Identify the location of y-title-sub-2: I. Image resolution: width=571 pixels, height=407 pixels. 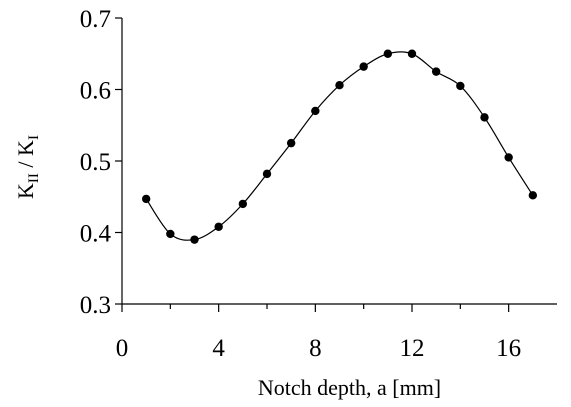
(34, 137).